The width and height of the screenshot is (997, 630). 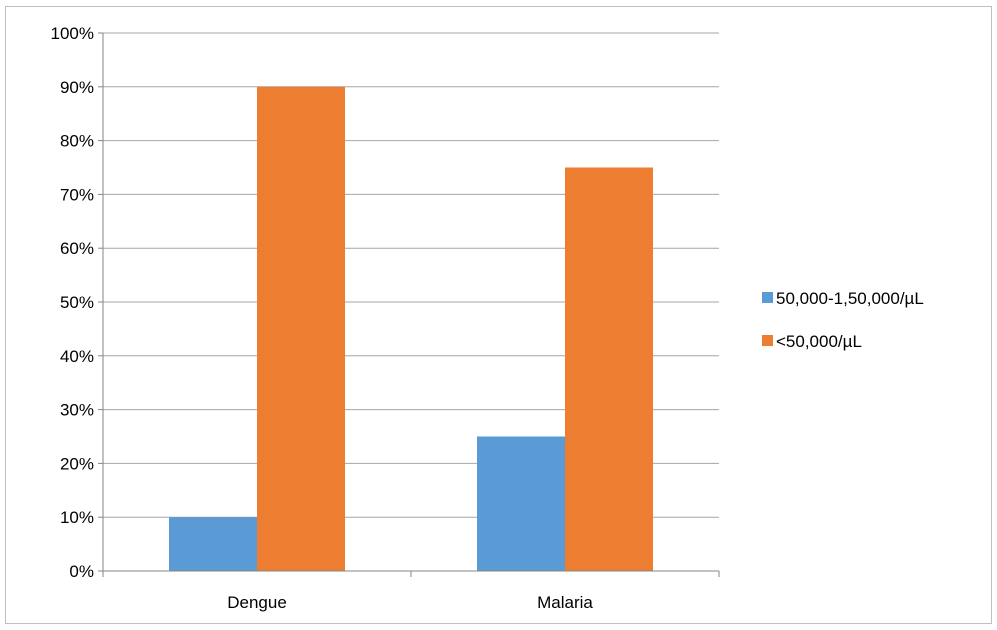 I want to click on y-tick-label: 0%, so click(x=81, y=571).